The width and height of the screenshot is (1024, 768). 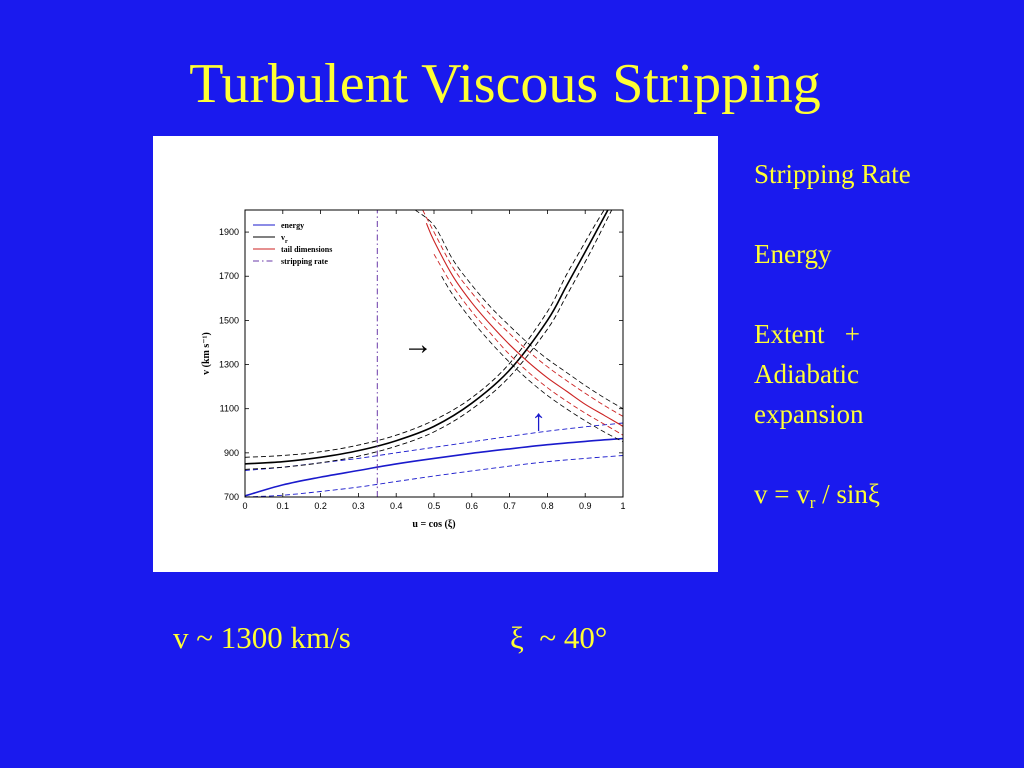 What do you see at coordinates (847, 494) in the screenshot?
I see `formula-suffix: / sinξ` at bounding box center [847, 494].